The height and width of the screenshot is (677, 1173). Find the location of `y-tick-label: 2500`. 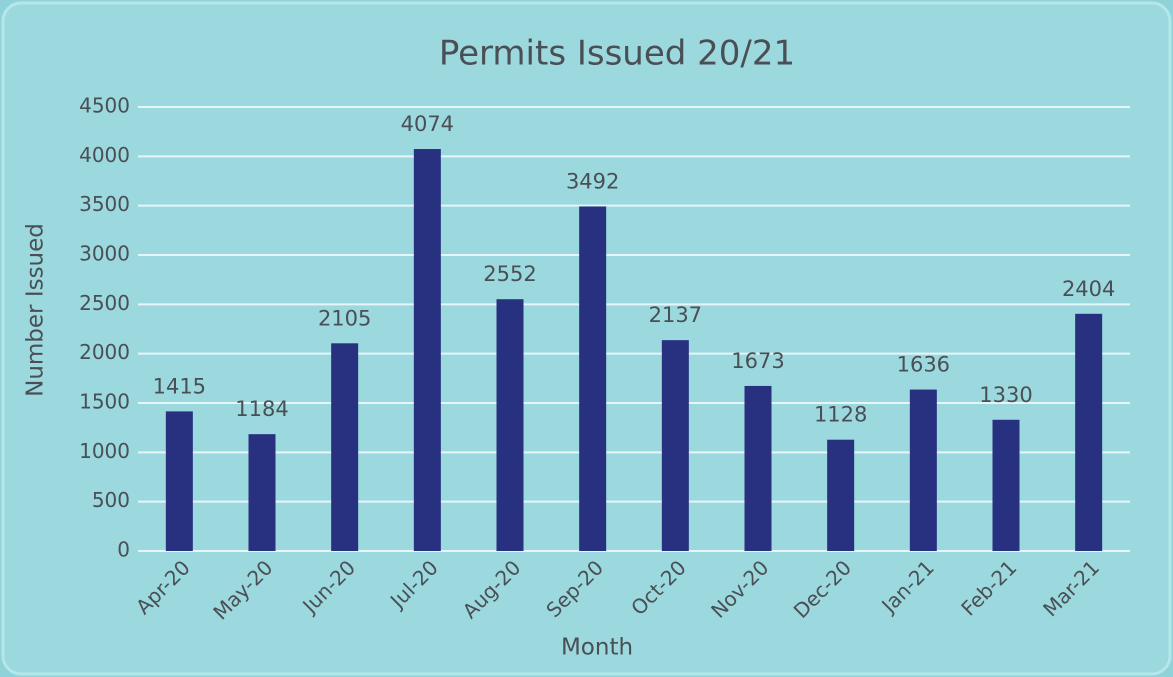

y-tick-label: 2500 is located at coordinates (104, 303).